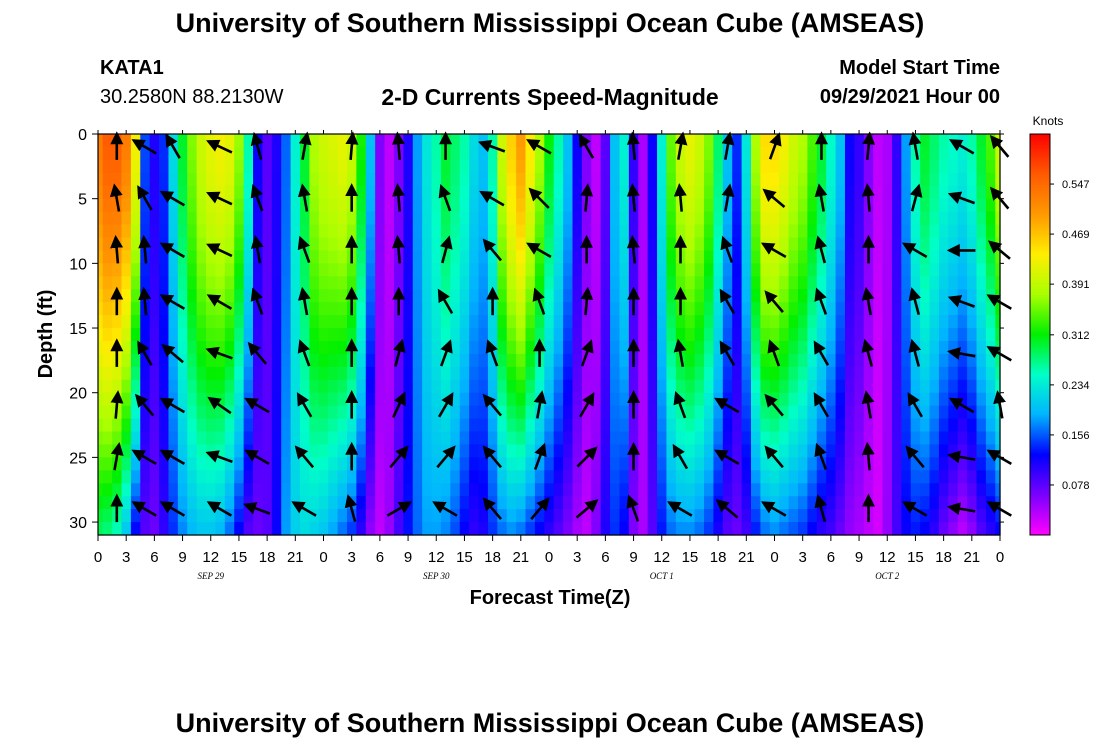  I want to click on x-tick-label: 18, so click(492, 557).